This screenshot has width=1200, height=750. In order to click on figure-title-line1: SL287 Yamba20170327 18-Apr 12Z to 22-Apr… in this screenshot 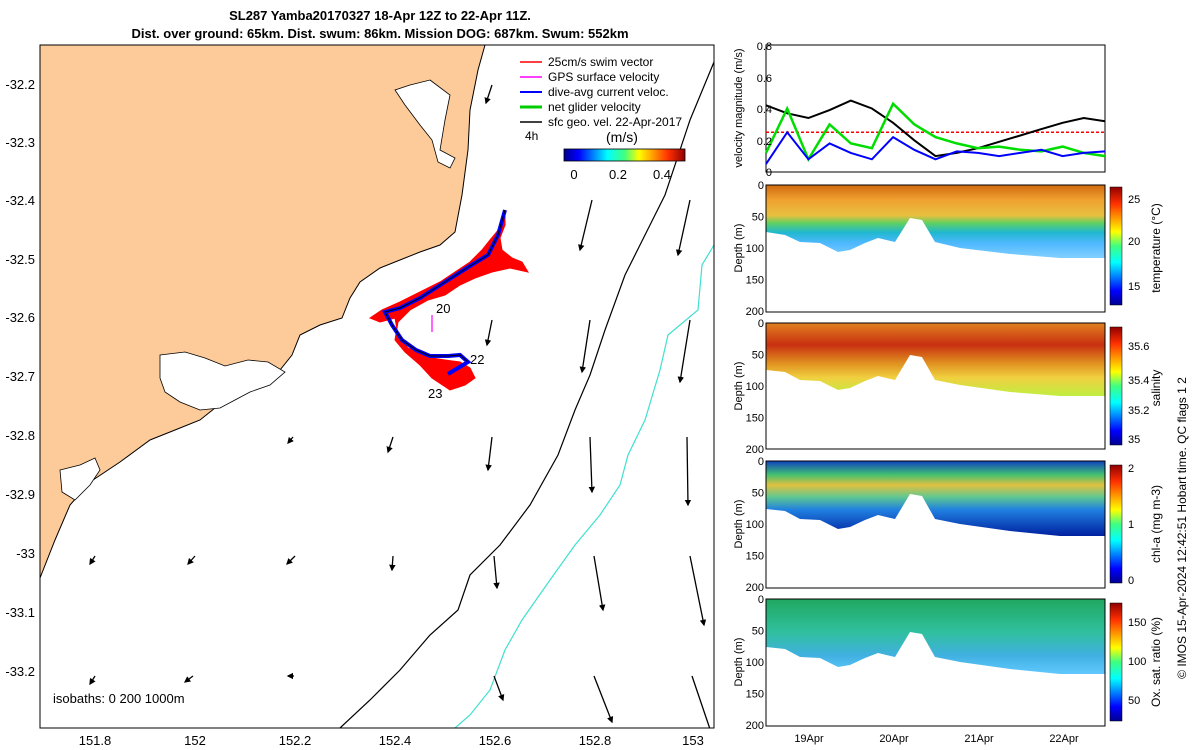, I will do `click(380, 15)`.